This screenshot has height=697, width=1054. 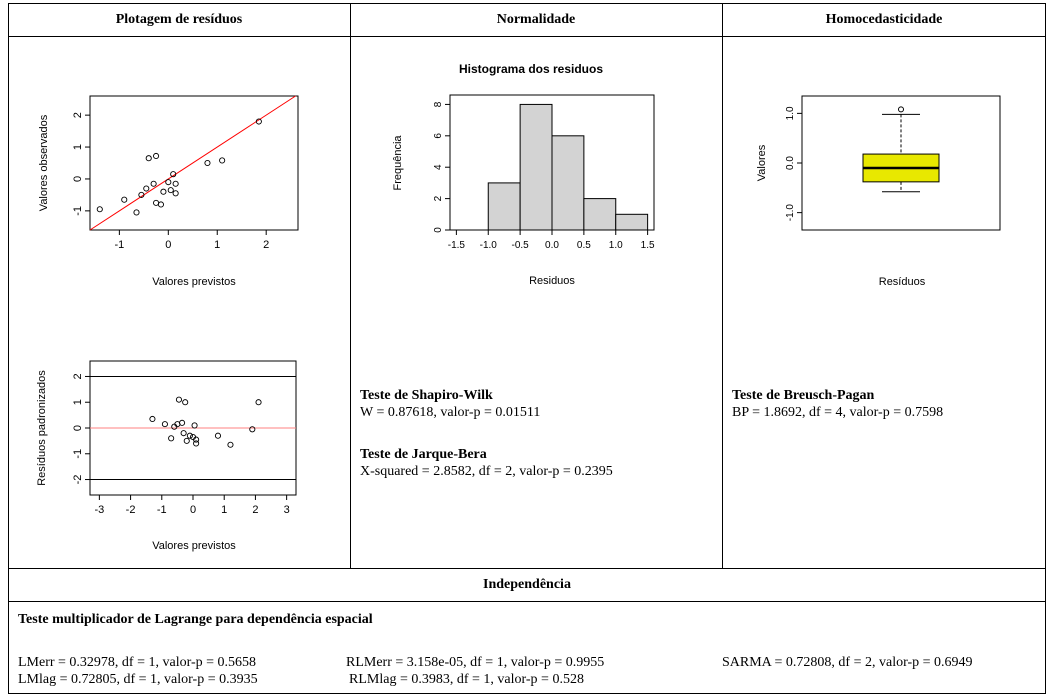 I want to click on x-tick-label: 0.5, so click(x=584, y=245).